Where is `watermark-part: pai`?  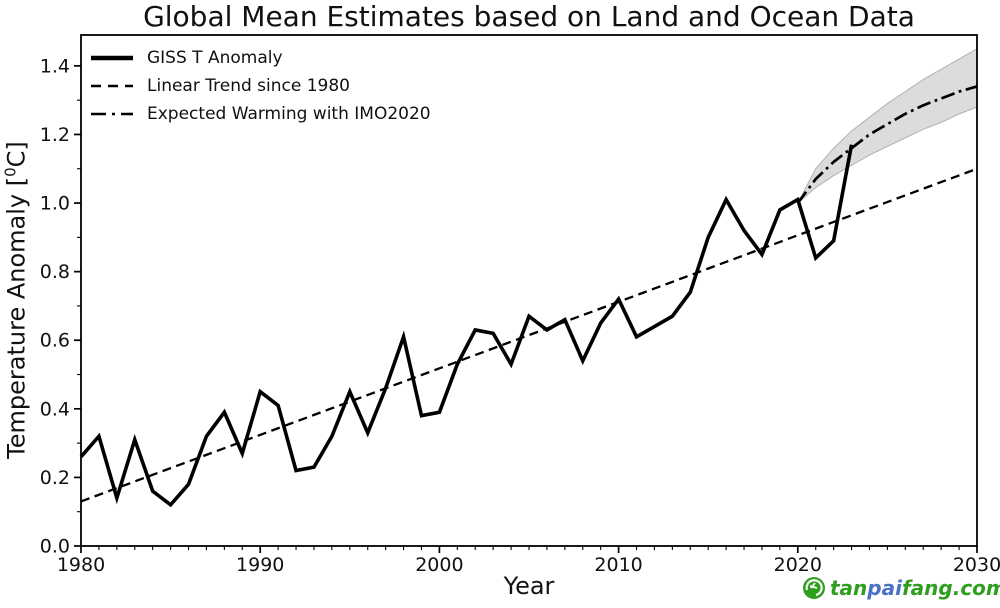
watermark-part: pai is located at coordinates (884, 588).